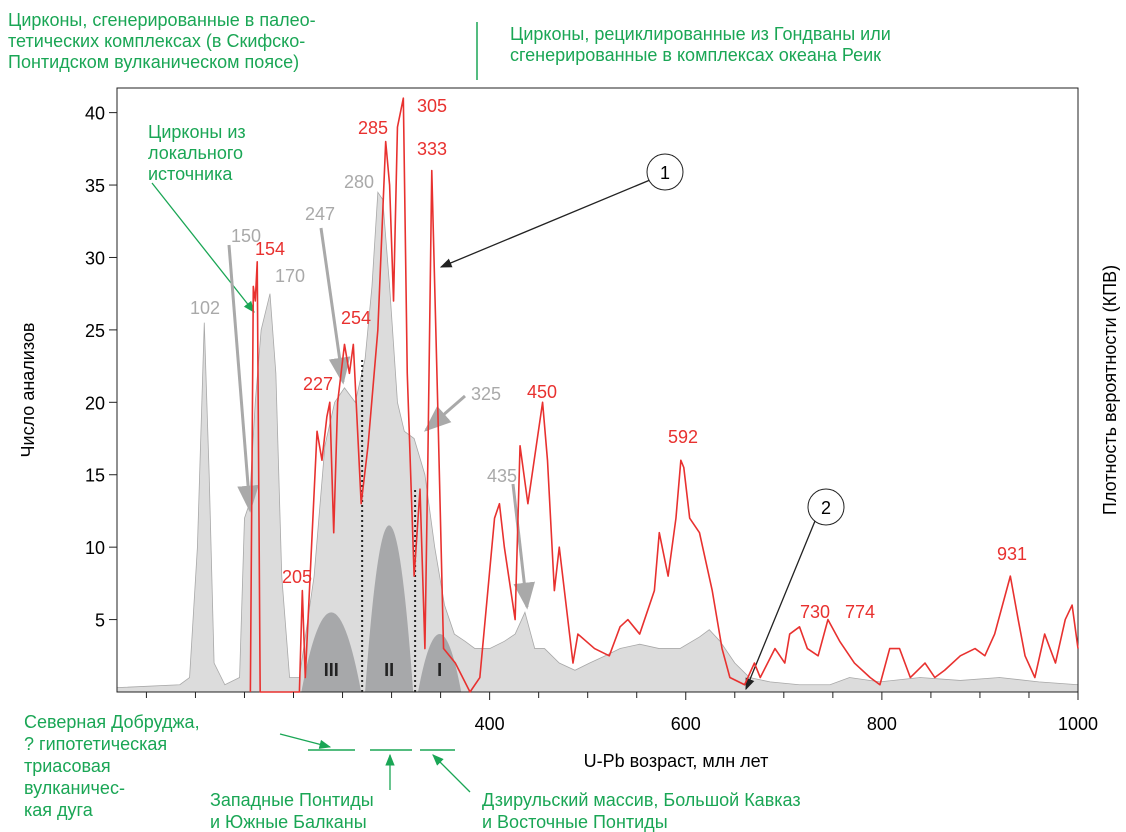 Image resolution: width=1126 pixels, height=832 pixels. What do you see at coordinates (28, 390) in the screenshot?
I see `y-axis-label: Число анализов` at bounding box center [28, 390].